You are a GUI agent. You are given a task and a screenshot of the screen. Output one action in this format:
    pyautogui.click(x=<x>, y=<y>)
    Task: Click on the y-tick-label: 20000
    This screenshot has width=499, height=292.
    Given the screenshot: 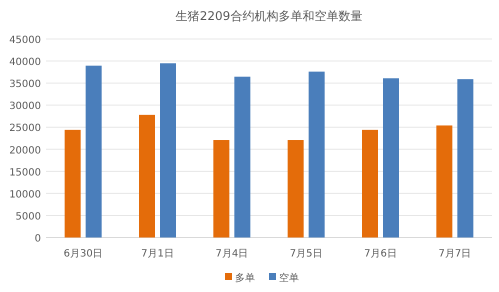 What is the action you would take?
    pyautogui.click(x=25, y=150)
    